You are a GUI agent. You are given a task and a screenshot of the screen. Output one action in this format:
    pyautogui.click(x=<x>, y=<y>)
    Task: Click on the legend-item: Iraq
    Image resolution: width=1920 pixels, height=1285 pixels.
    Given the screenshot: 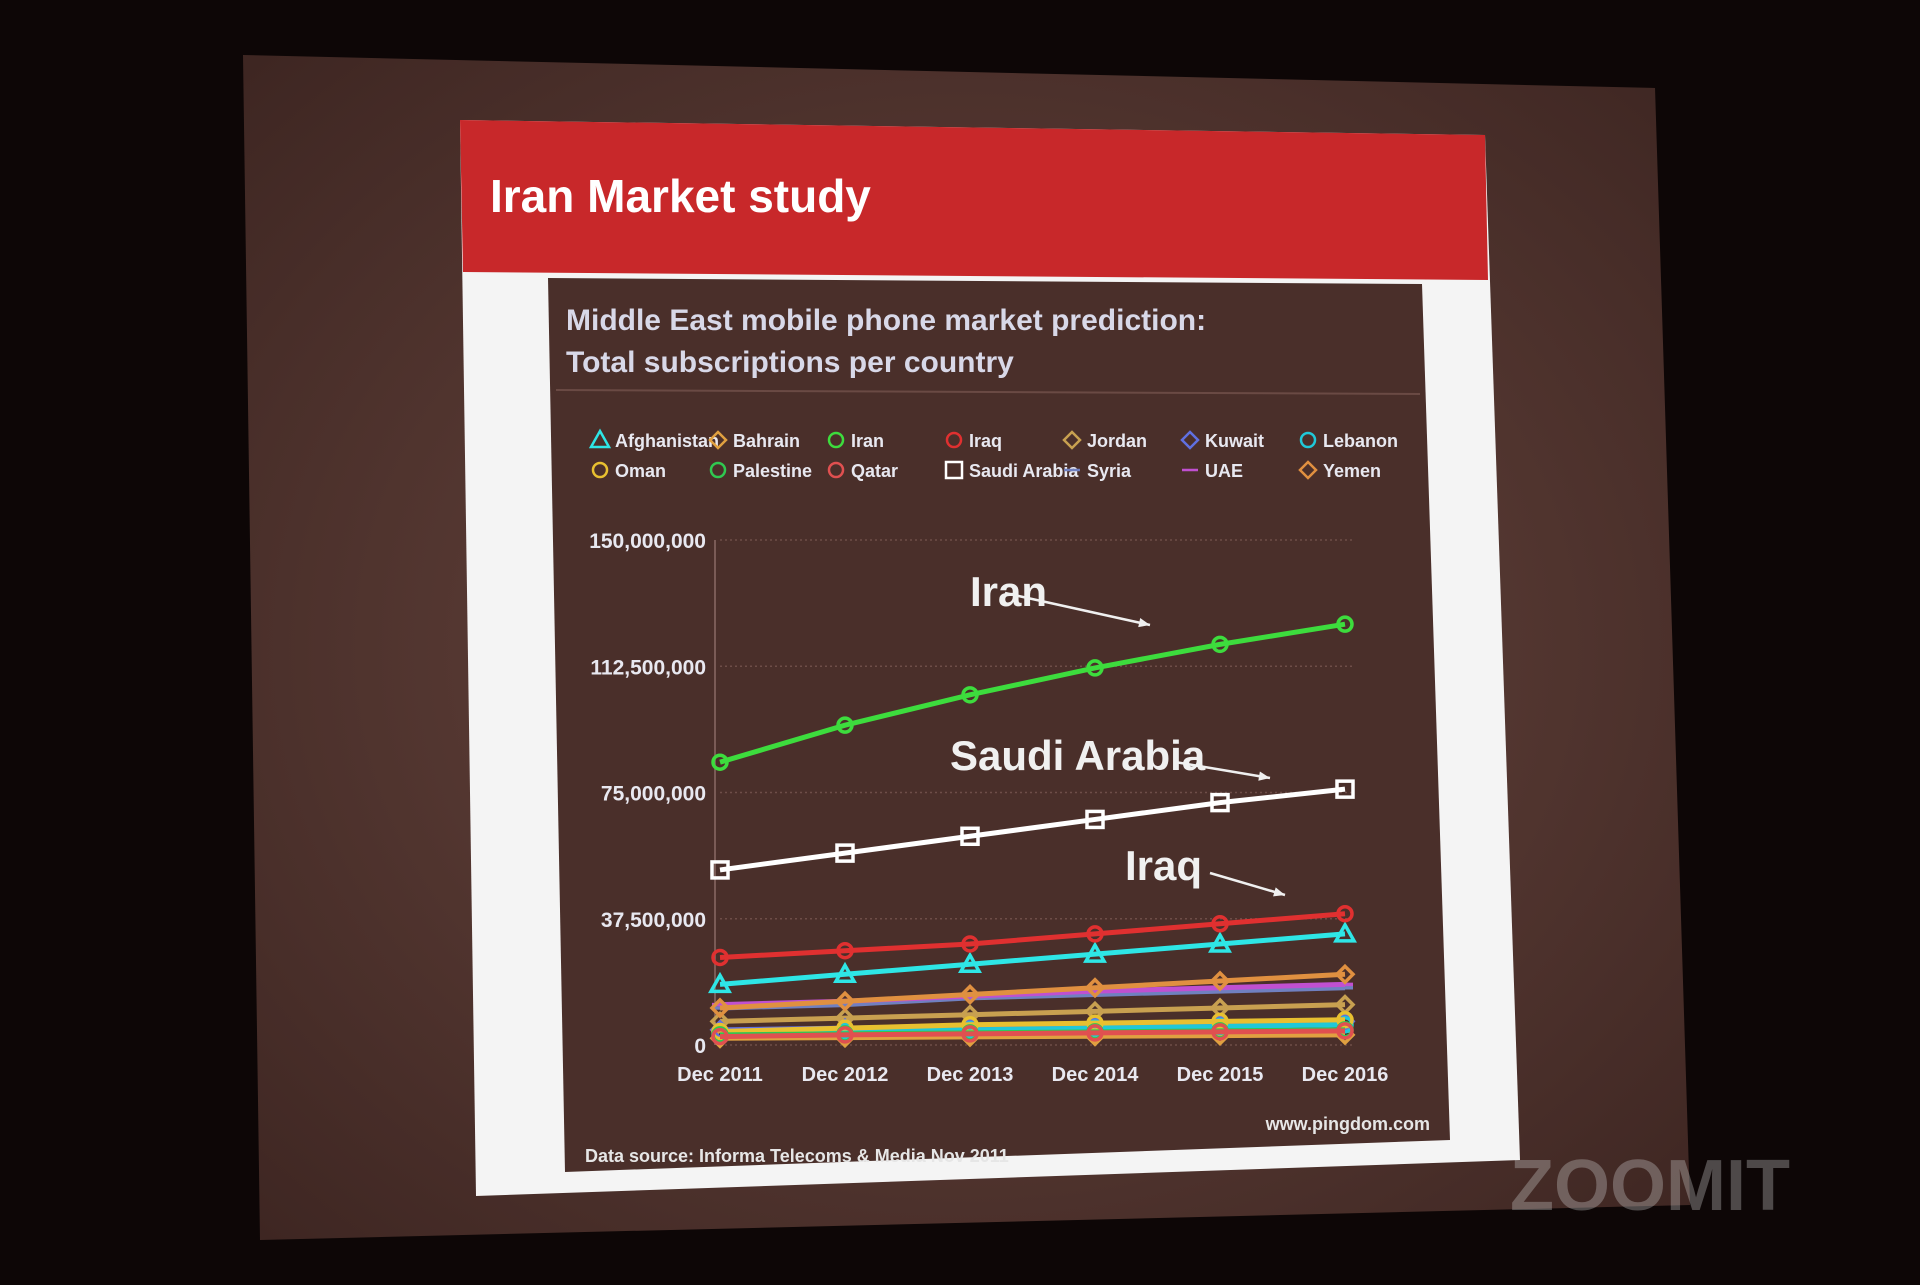 What is the action you would take?
    pyautogui.click(x=973, y=441)
    